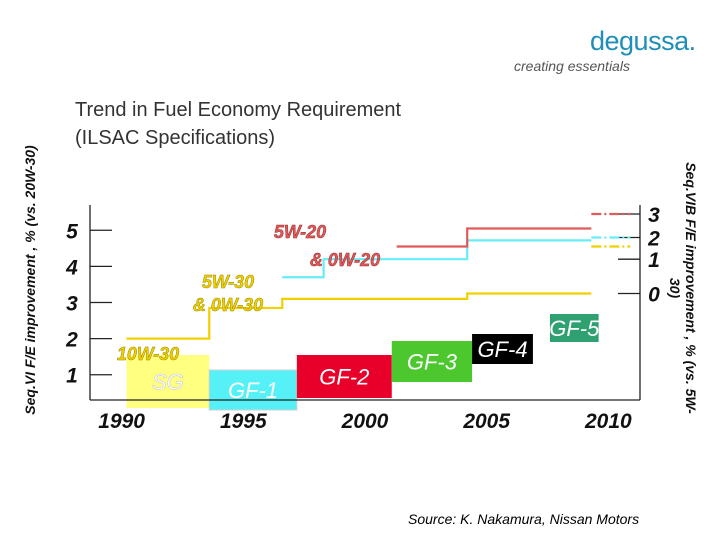 This screenshot has height=540, width=720. I want to click on spec-label-gf-4: GF-4, so click(502, 349).